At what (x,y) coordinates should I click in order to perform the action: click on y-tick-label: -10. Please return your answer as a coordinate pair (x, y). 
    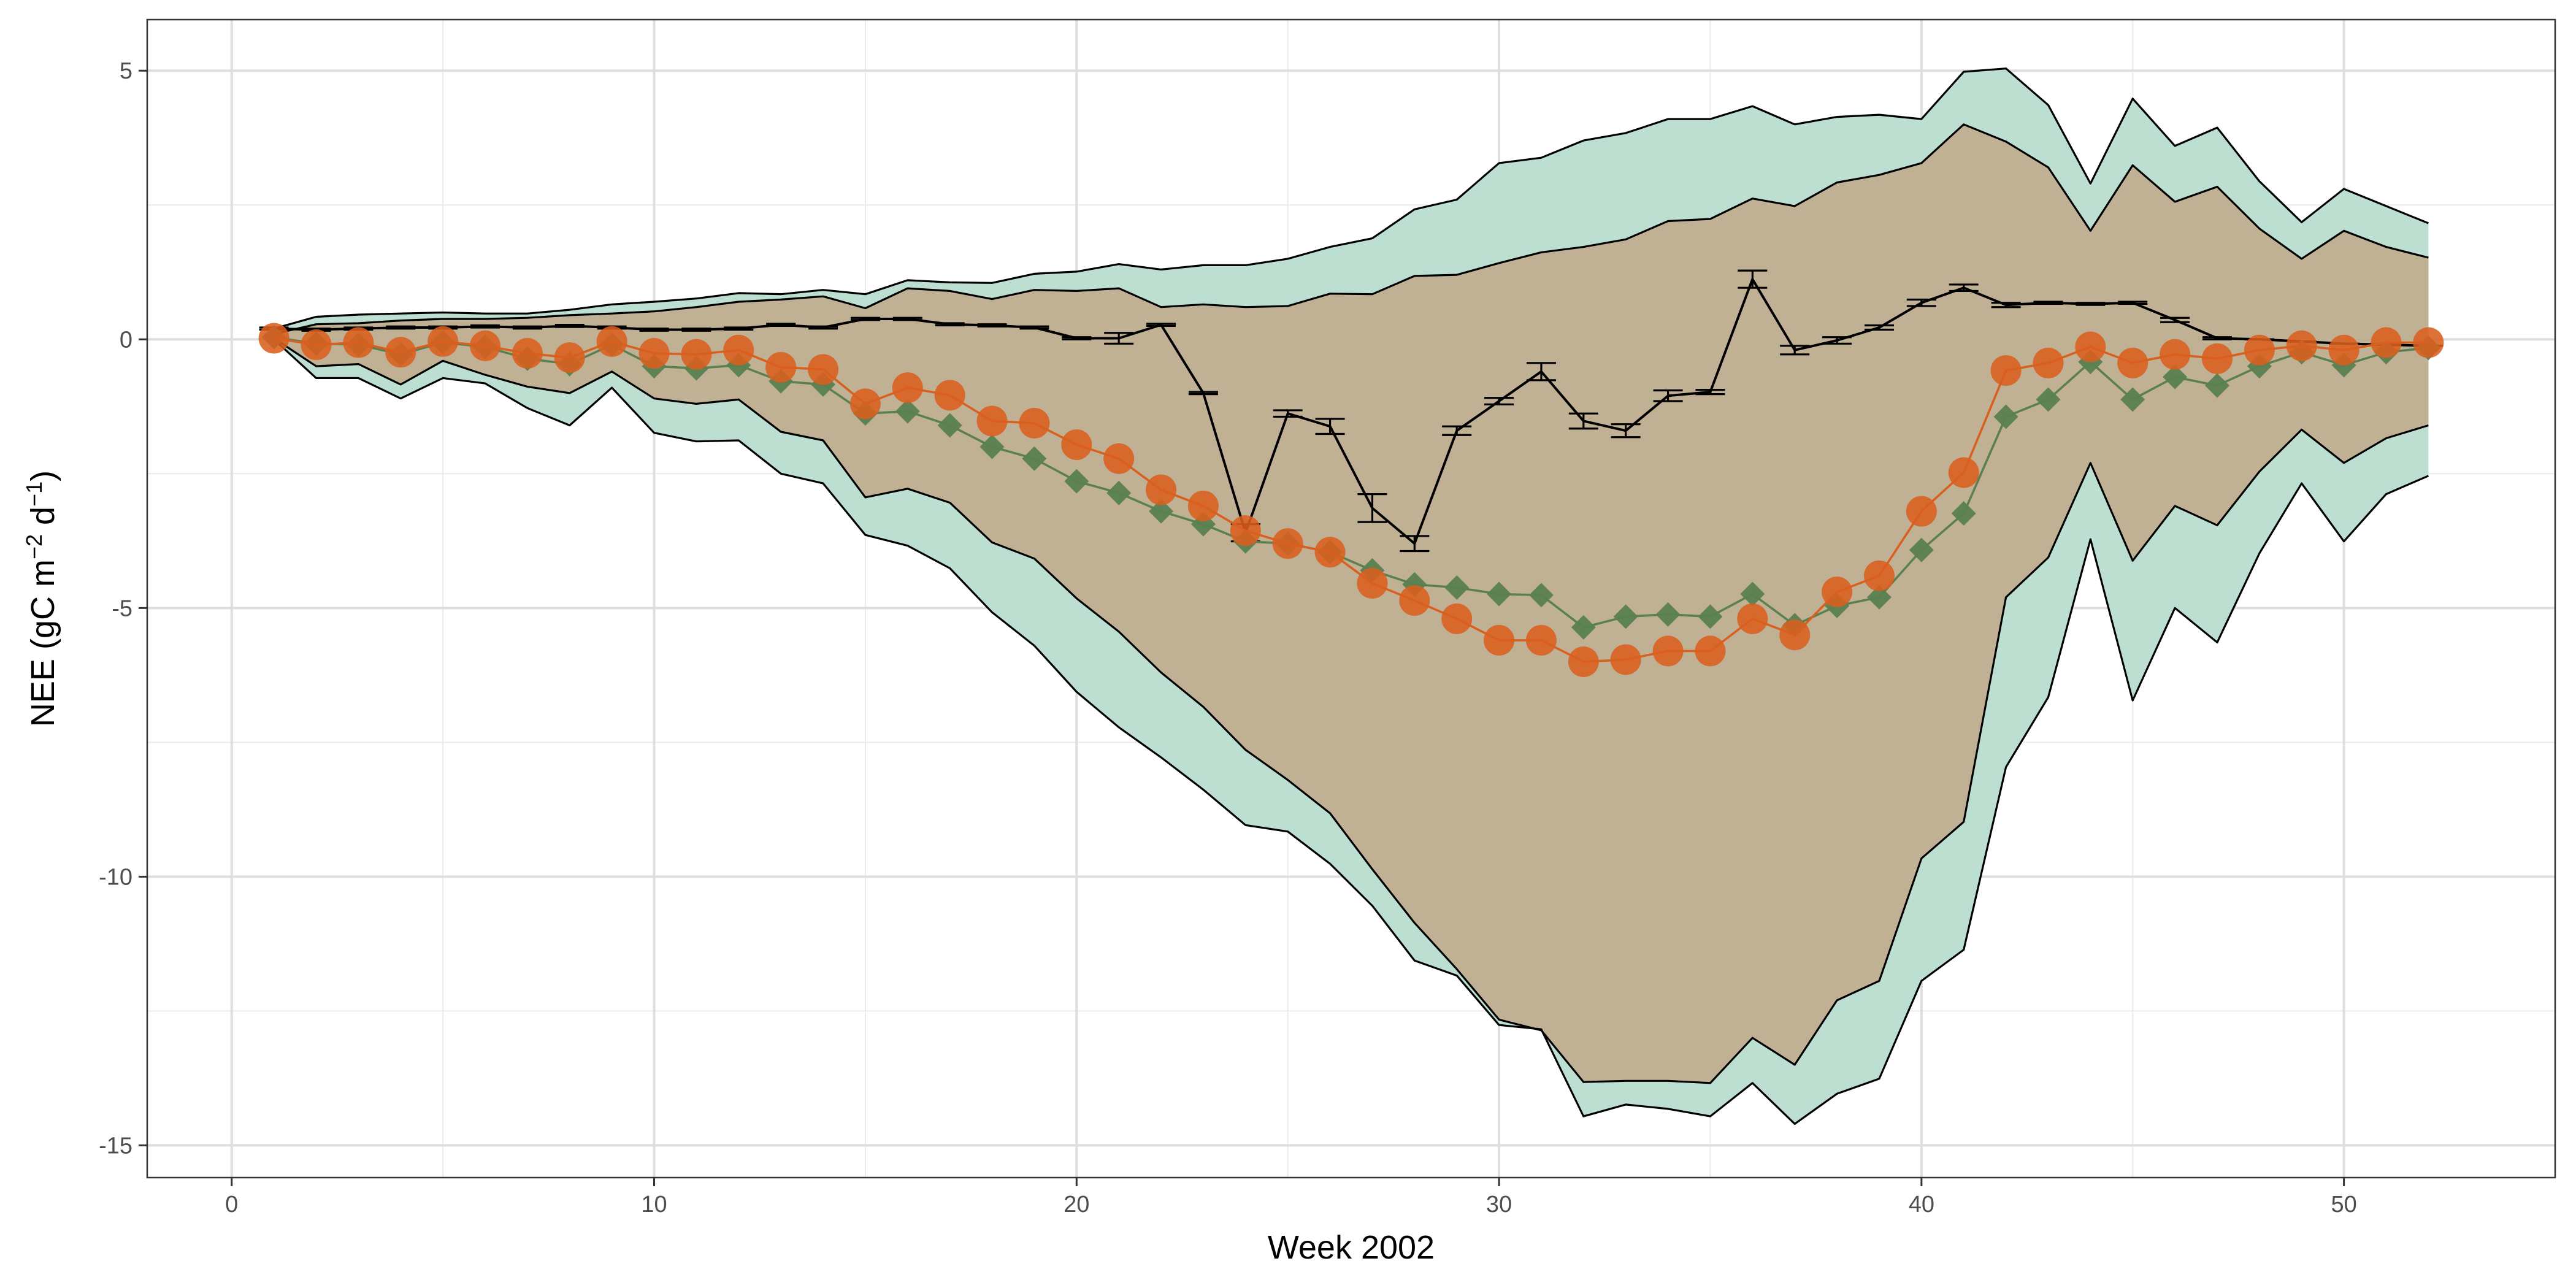
    Looking at the image, I should click on (115, 877).